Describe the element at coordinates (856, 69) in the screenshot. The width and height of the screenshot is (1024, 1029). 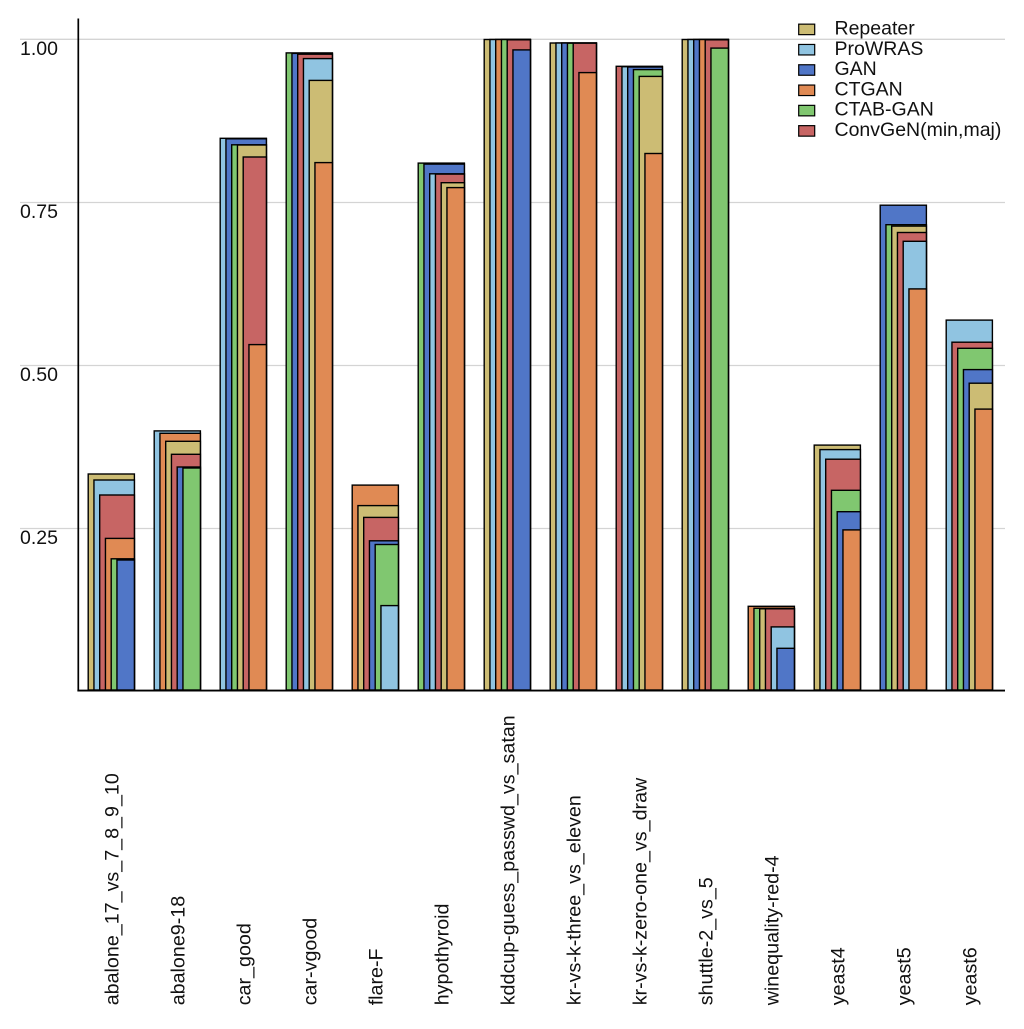
I see `svg-text: GAN` at that location.